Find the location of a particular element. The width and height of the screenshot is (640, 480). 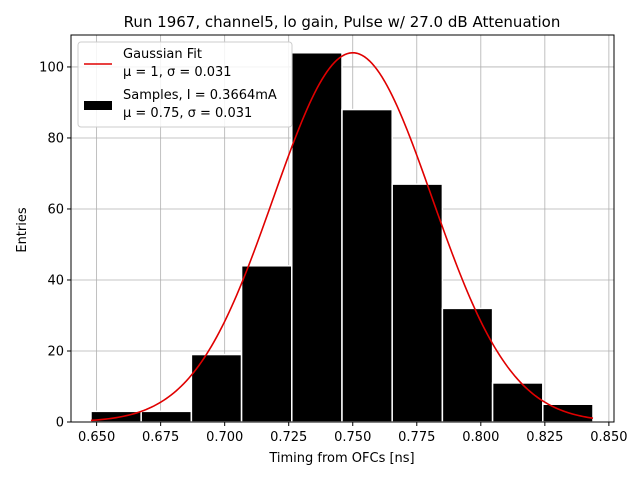

y-axis-ticks: 0 20 40 60 80 100 is located at coordinates (55, 245).